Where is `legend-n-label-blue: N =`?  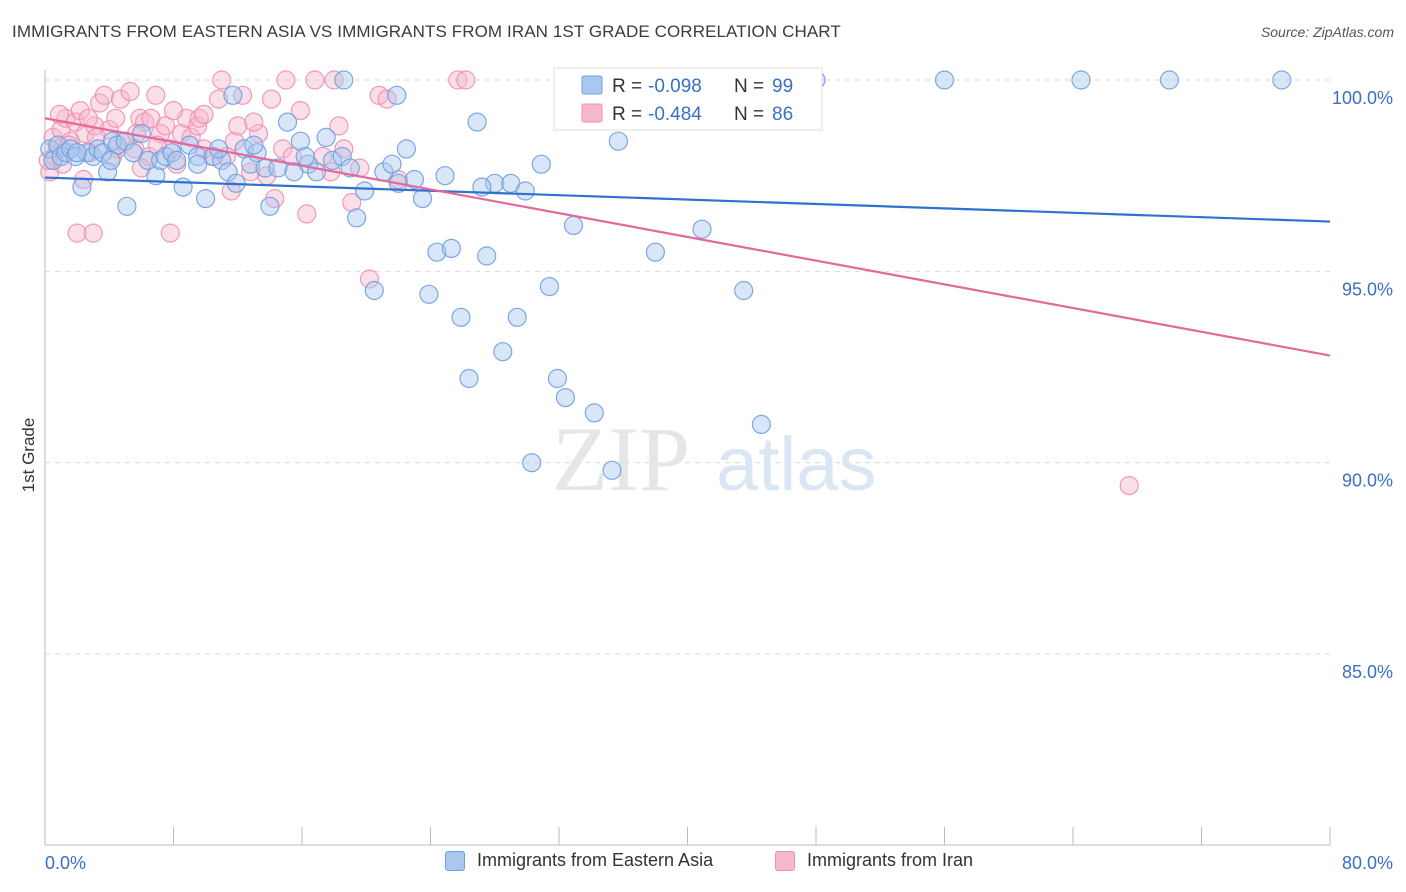
legend-n-label-blue: N = is located at coordinates (749, 86).